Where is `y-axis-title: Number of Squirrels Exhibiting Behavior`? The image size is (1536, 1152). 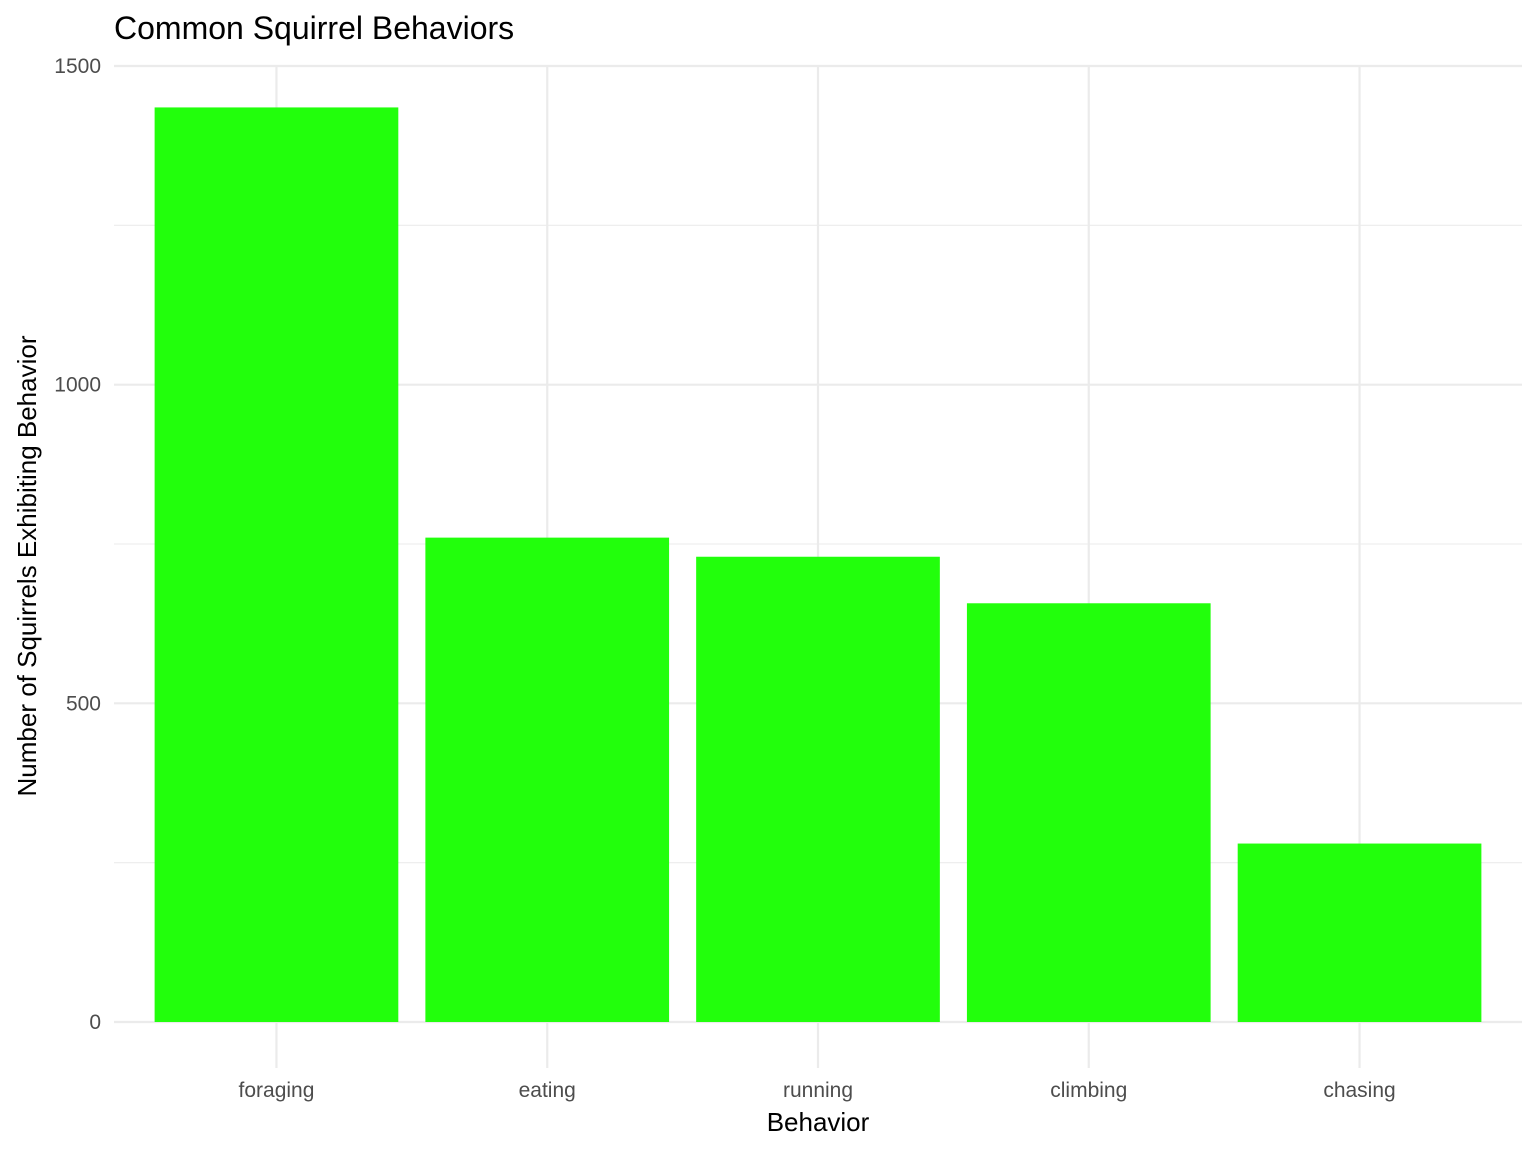 y-axis-title: Number of Squirrels Exhibiting Behavior is located at coordinates (27, 565).